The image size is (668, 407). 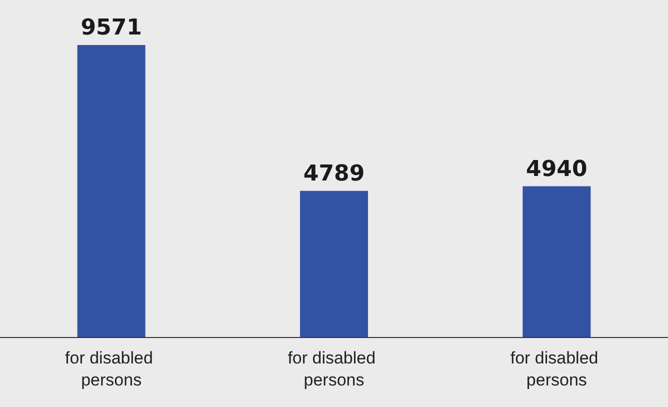 I want to click on data-label: 9571, so click(x=111, y=28).